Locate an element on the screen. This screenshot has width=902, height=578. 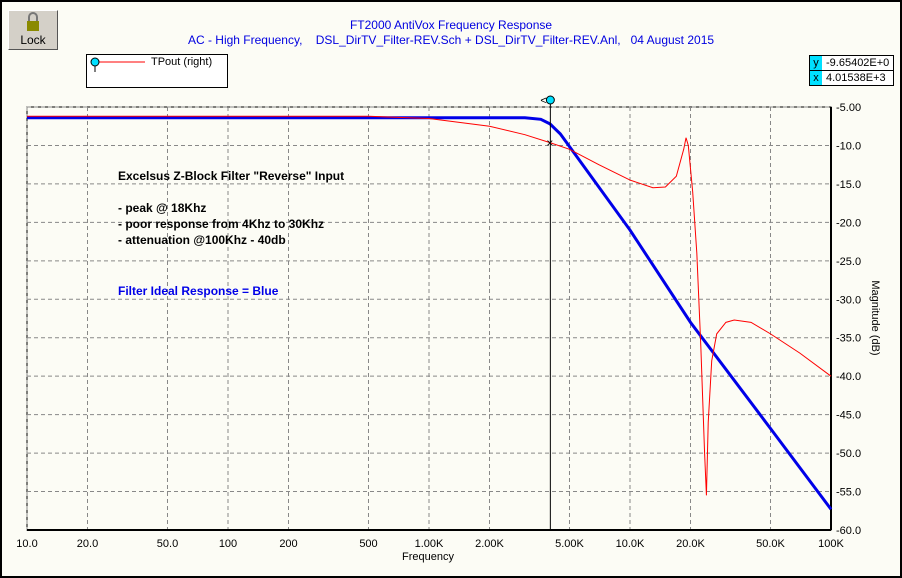
x-tick-label: 20.0 is located at coordinates (87, 544).